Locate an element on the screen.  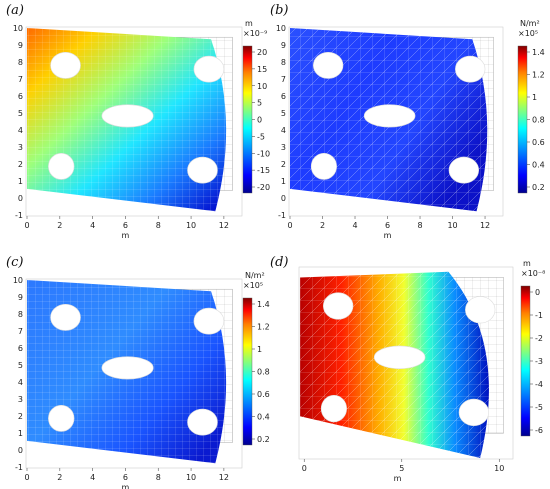
colorbar-tick-label: -20 is located at coordinates (263, 187).